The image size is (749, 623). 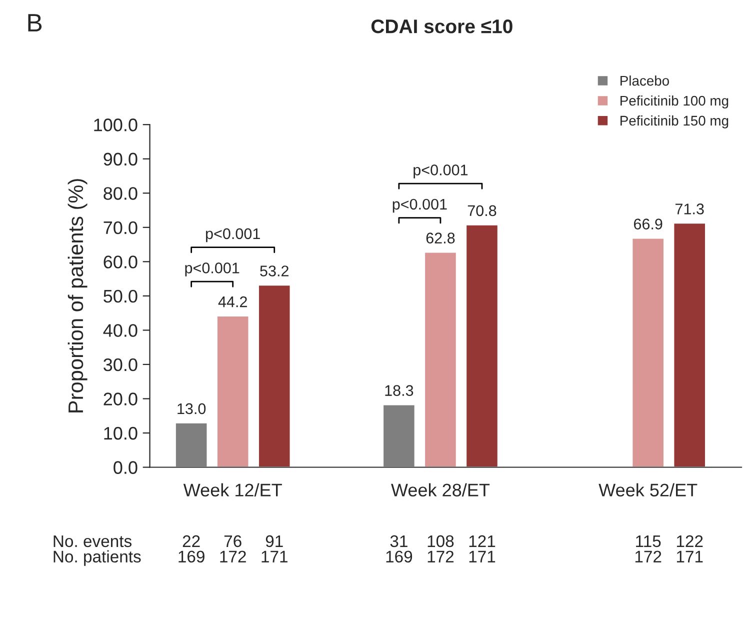 What do you see at coordinates (121, 399) in the screenshot?
I see `y-tick-label: 20.0` at bounding box center [121, 399].